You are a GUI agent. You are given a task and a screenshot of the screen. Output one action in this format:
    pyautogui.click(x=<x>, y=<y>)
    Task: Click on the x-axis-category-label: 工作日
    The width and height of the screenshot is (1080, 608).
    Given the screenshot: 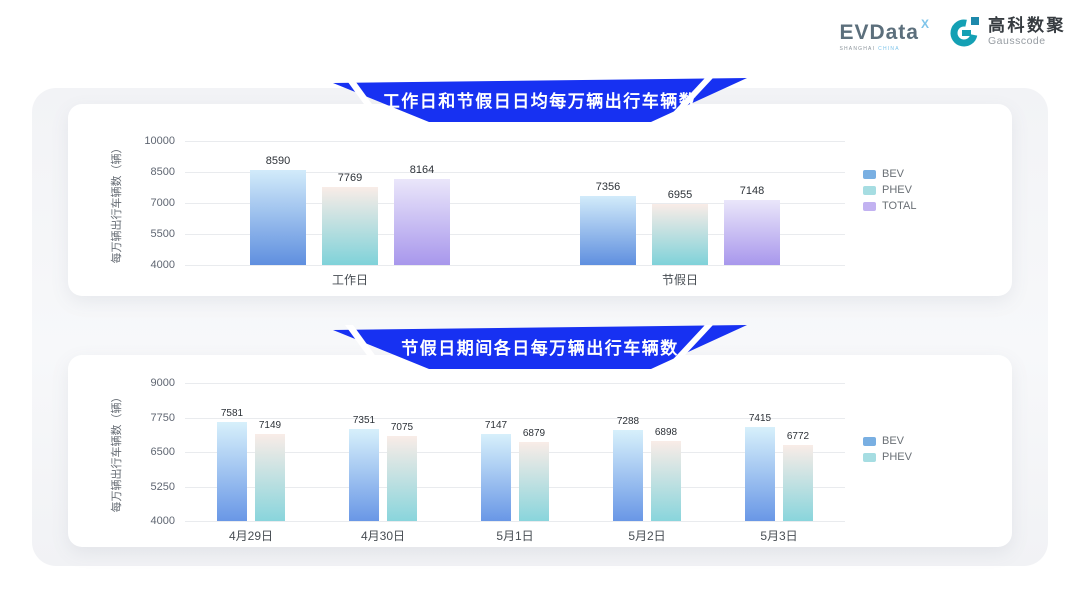 What is the action you would take?
    pyautogui.click(x=349, y=280)
    